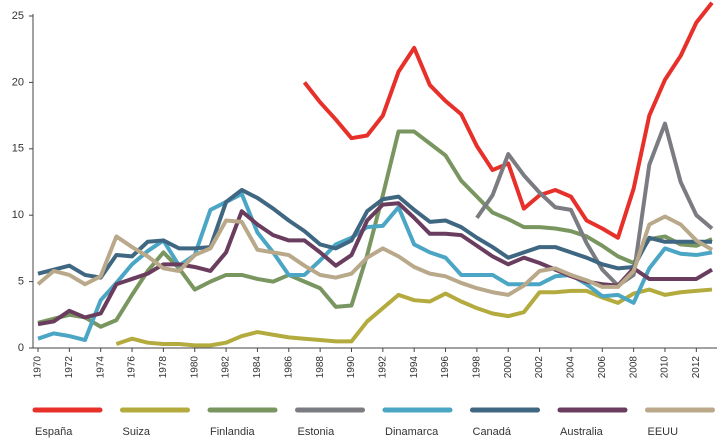 The height and width of the screenshot is (438, 717). What do you see at coordinates (571, 367) in the screenshot?
I see `x-tick-label: 2004` at bounding box center [571, 367].